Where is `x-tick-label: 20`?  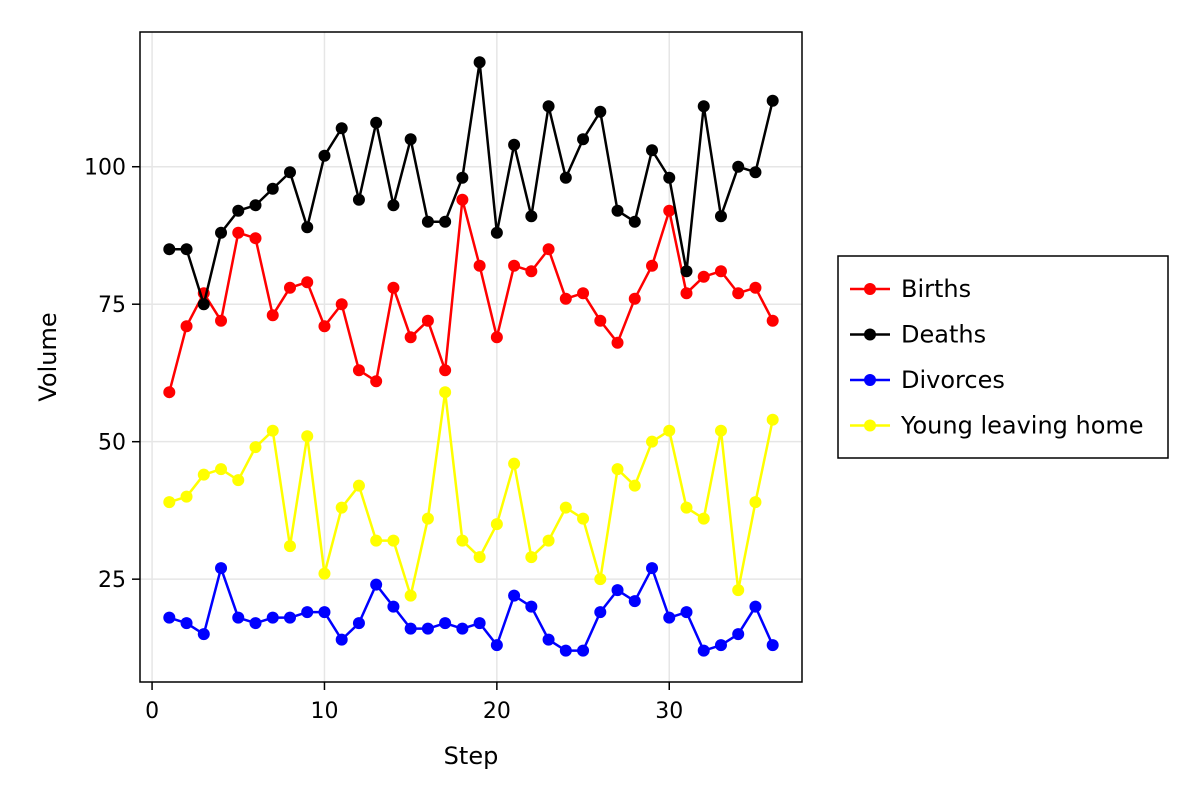 x-tick-label: 20 is located at coordinates (497, 711).